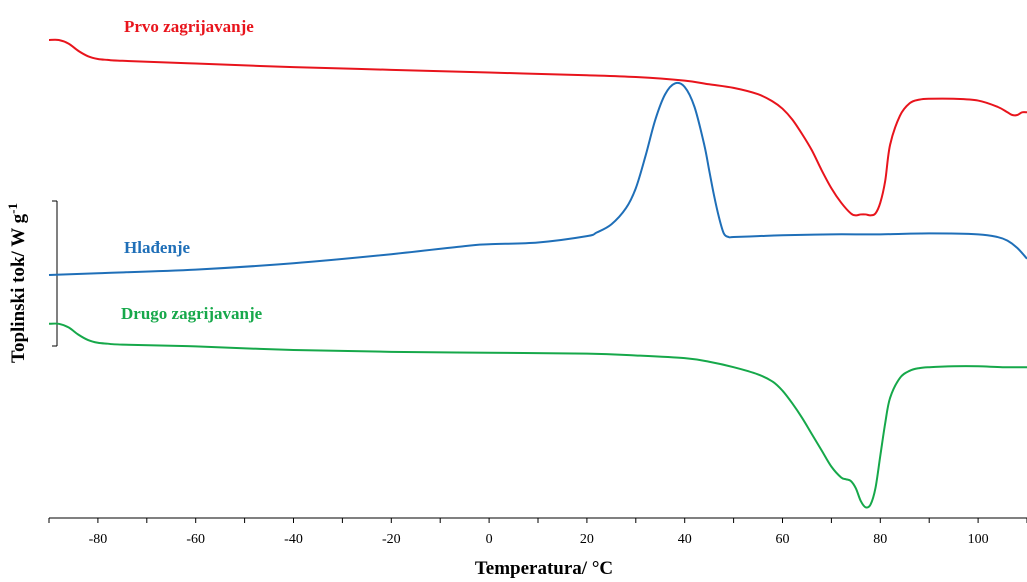  Describe the element at coordinates (880, 539) in the screenshot. I see `x-tick-label: 80` at that location.